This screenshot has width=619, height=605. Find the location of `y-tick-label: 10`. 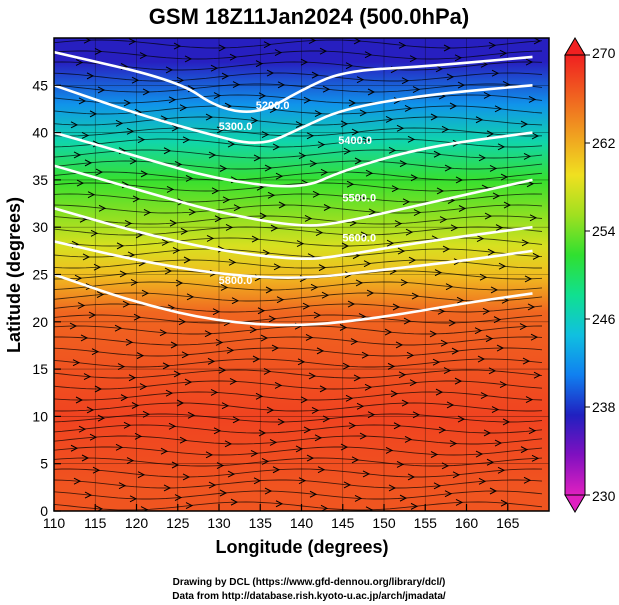

y-tick-label: 10 is located at coordinates (40, 416).